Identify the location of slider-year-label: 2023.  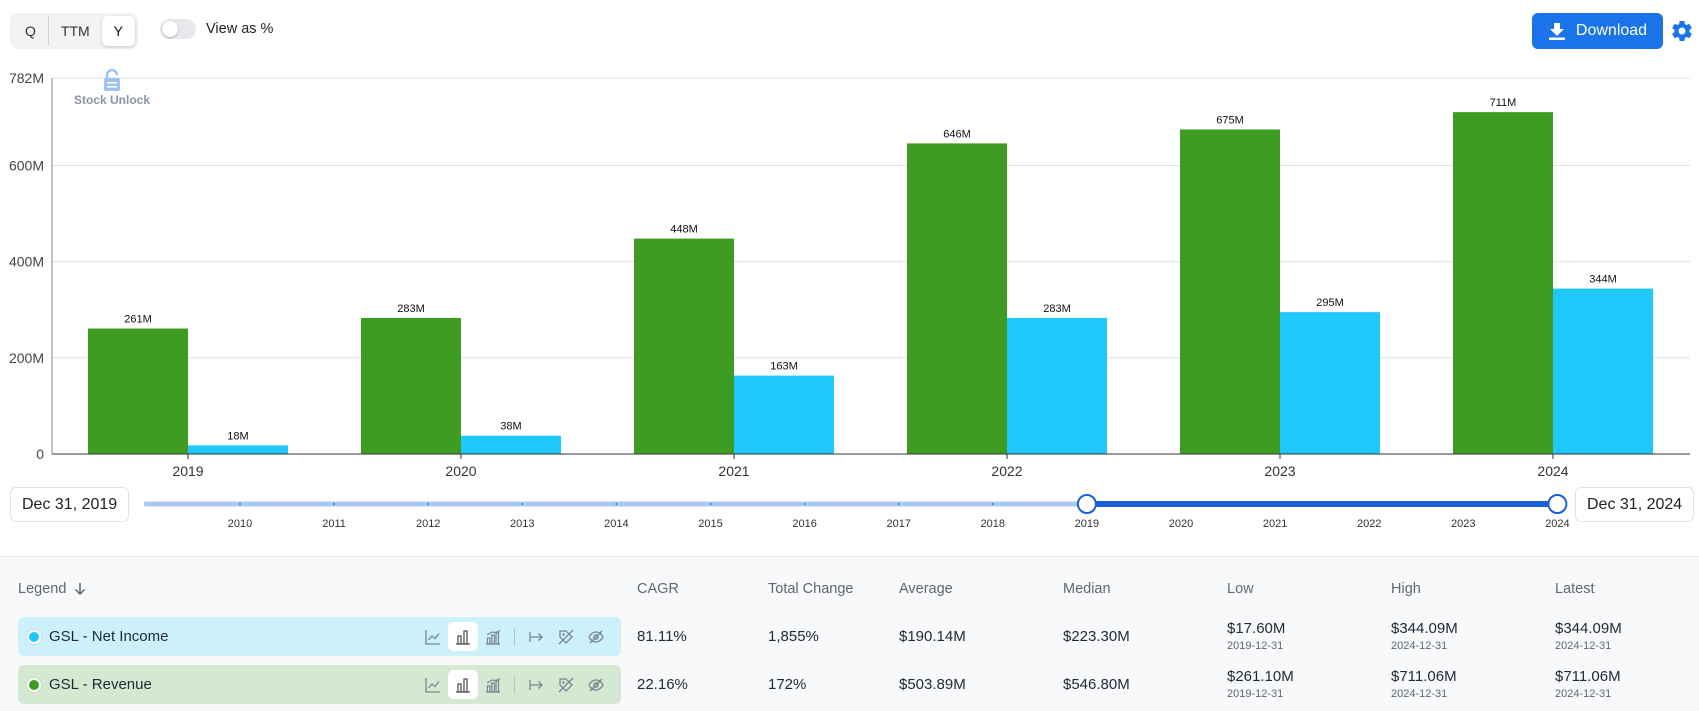
(1463, 524).